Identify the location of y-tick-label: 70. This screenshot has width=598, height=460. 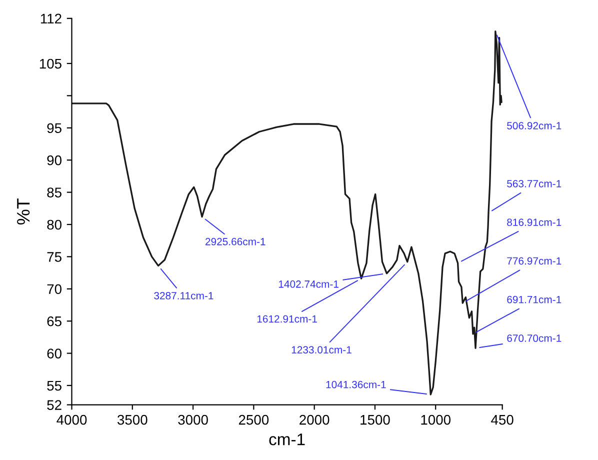
(54, 289).